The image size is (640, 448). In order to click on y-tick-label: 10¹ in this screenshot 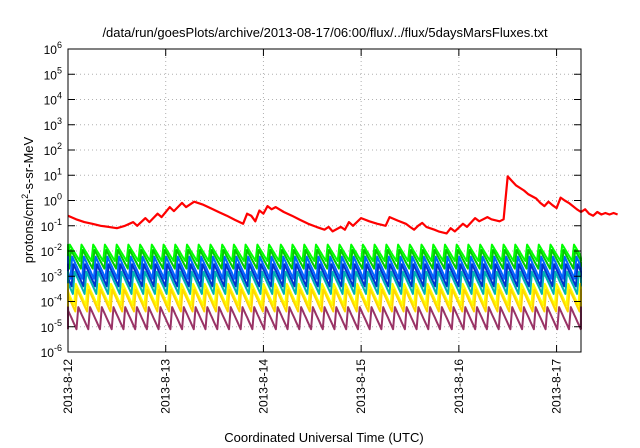, I will do `click(53, 174)`.